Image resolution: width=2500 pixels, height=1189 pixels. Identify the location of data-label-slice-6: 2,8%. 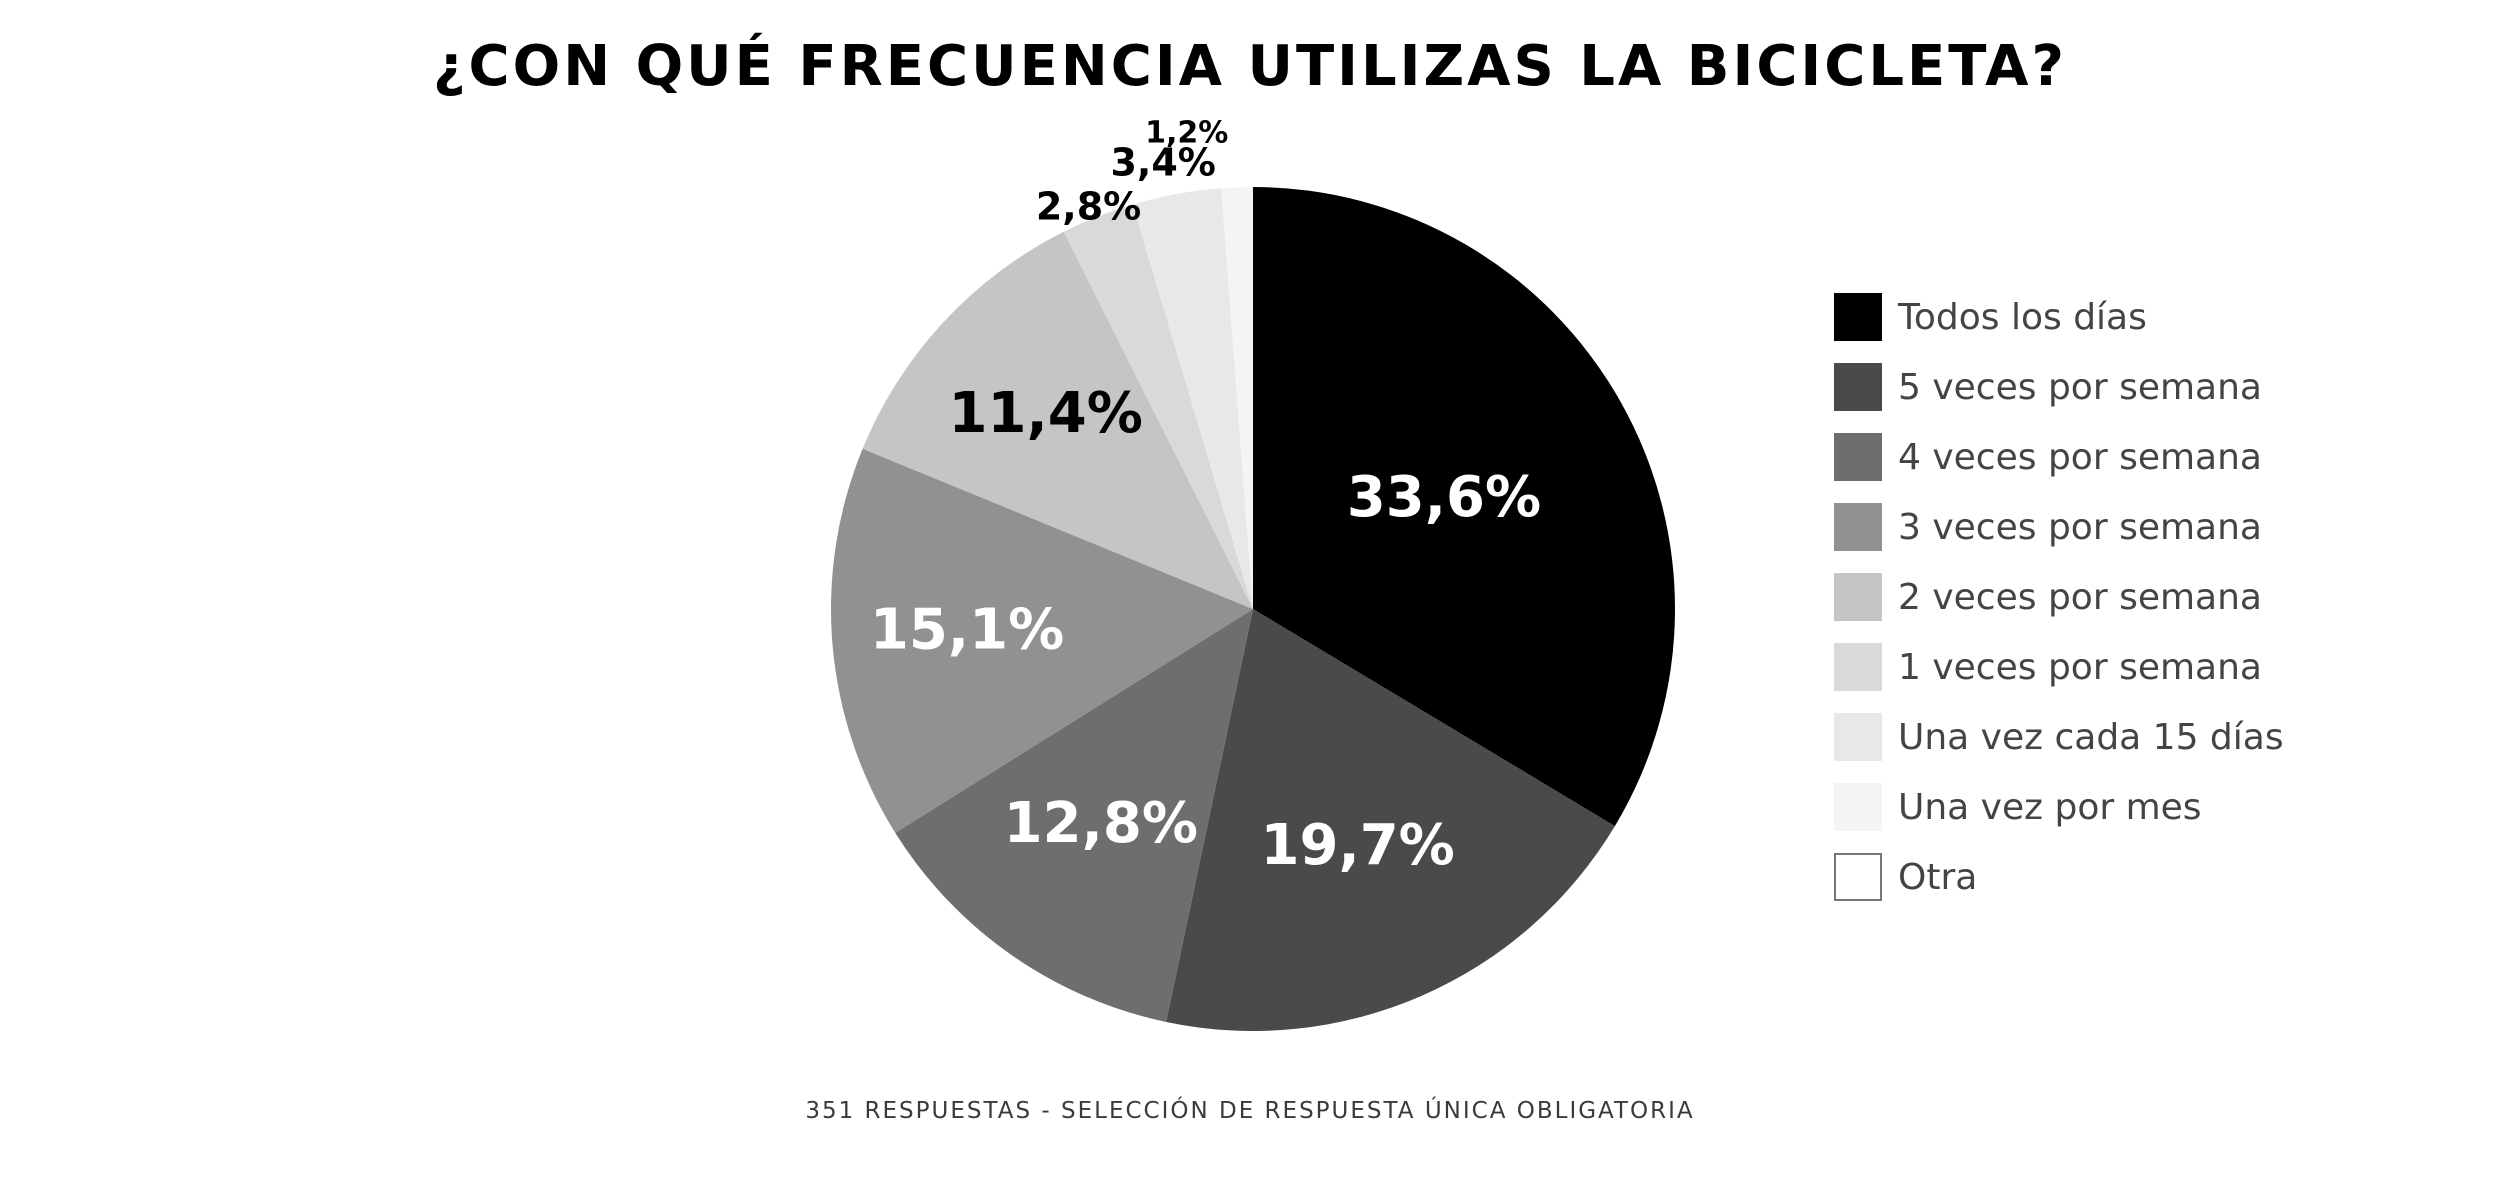
(1088, 206).